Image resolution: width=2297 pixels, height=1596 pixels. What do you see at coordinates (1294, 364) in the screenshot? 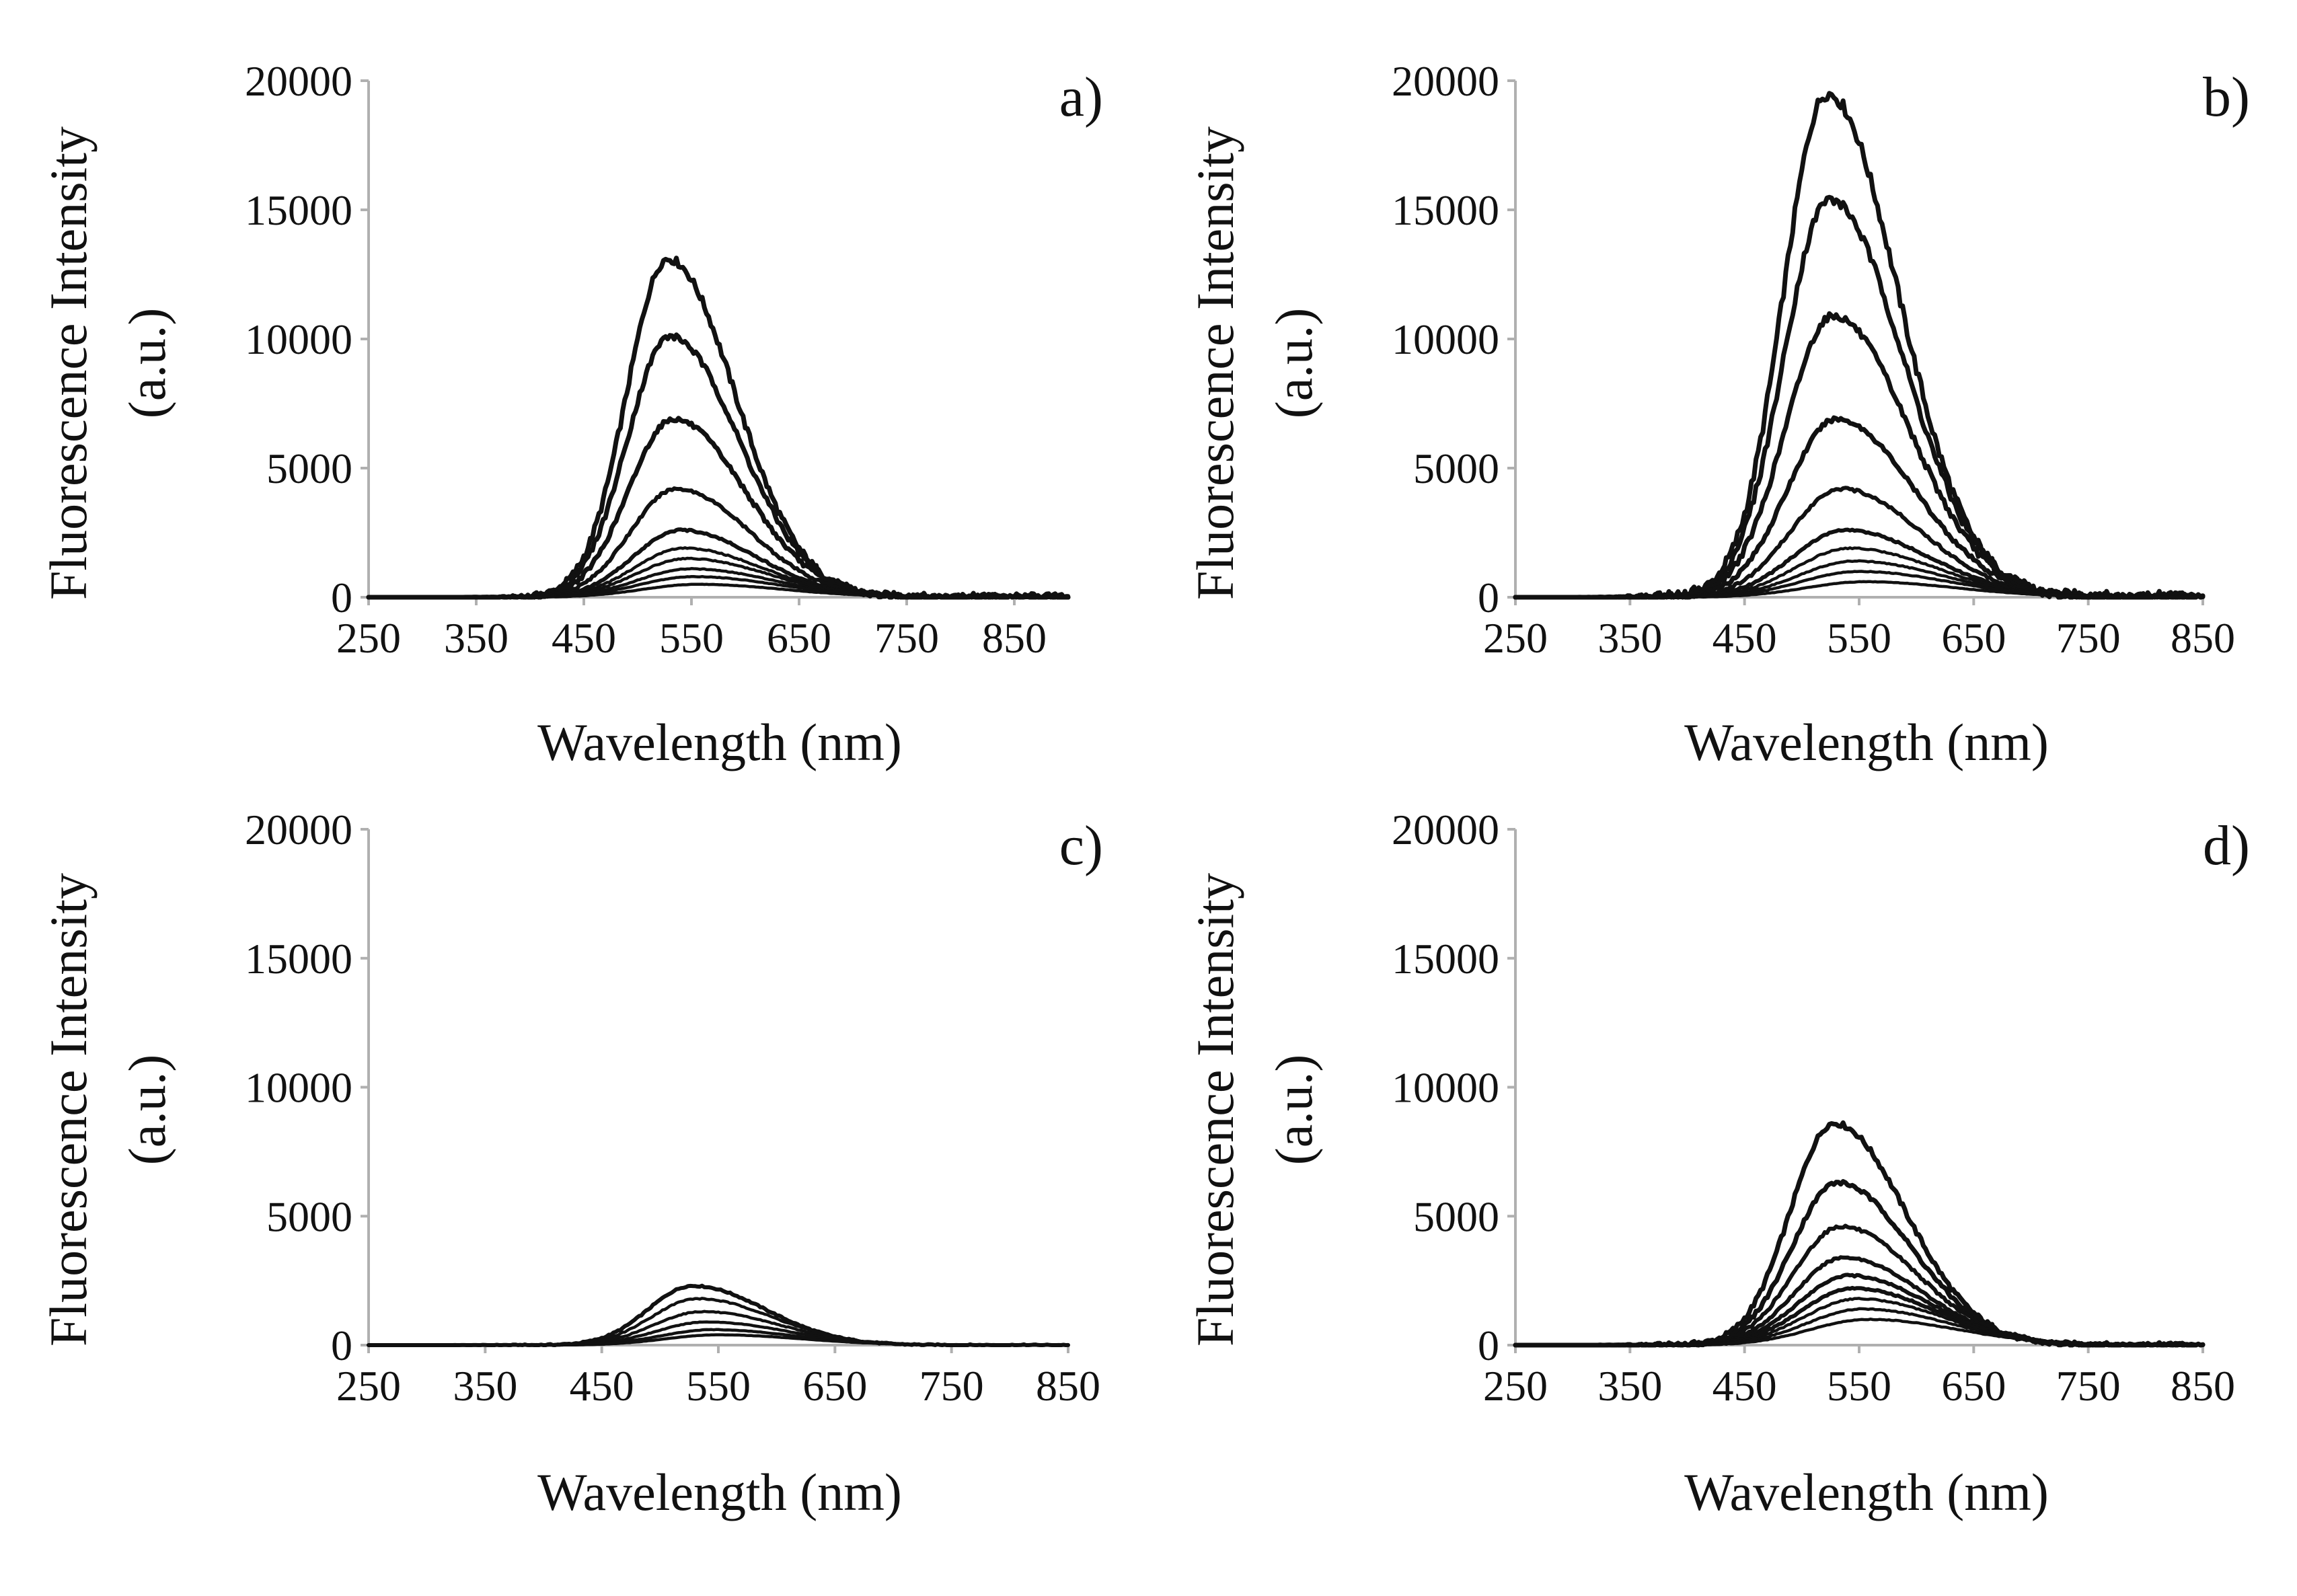
I see `panel-b-ylabel-line2: (a.u.)` at bounding box center [1294, 364].